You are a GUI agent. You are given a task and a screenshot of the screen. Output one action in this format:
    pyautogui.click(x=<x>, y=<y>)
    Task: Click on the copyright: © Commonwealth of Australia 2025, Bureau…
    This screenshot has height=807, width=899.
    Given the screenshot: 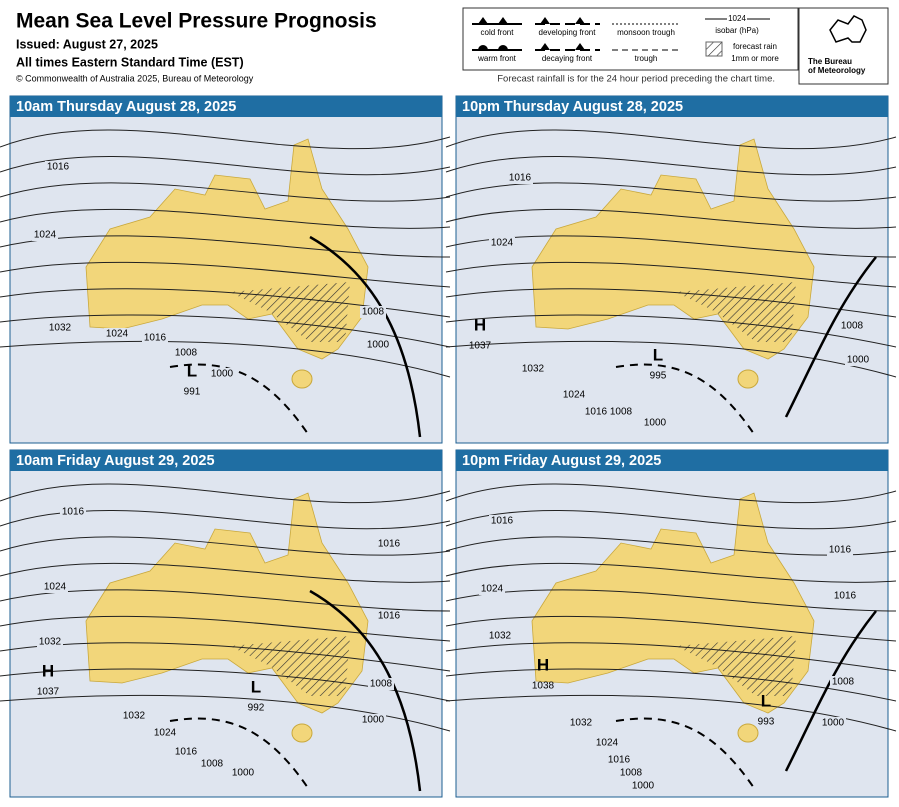 What is the action you would take?
    pyautogui.click(x=135, y=78)
    